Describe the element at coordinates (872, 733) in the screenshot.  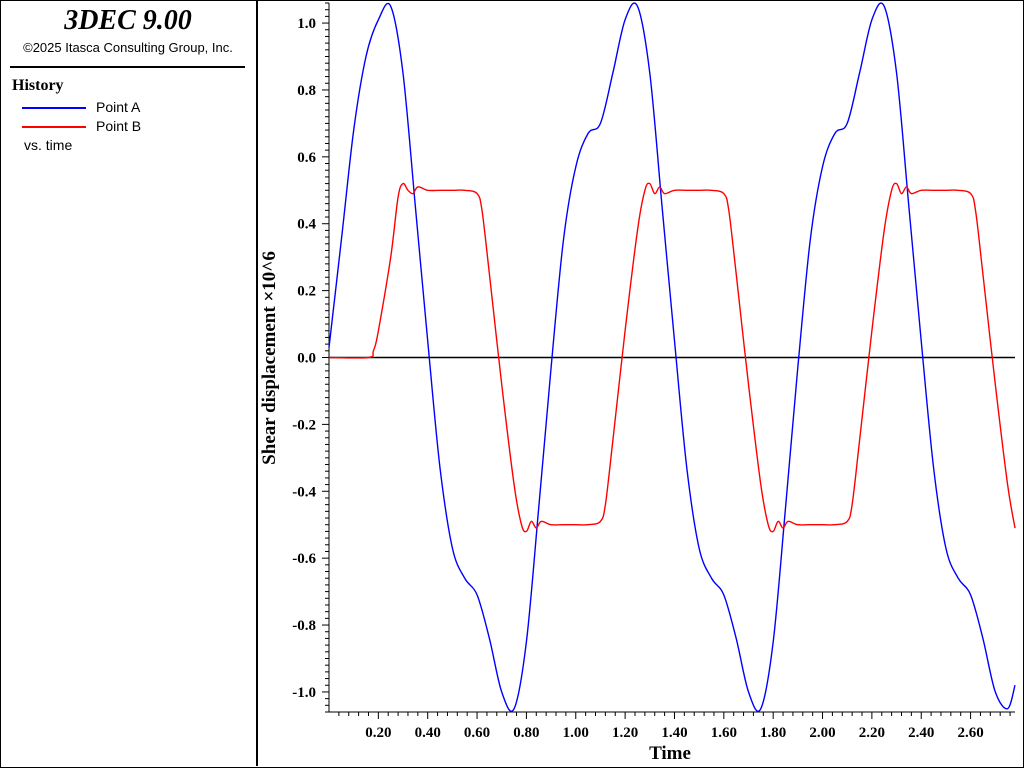
I see `x-tick-label: 2.20` at that location.